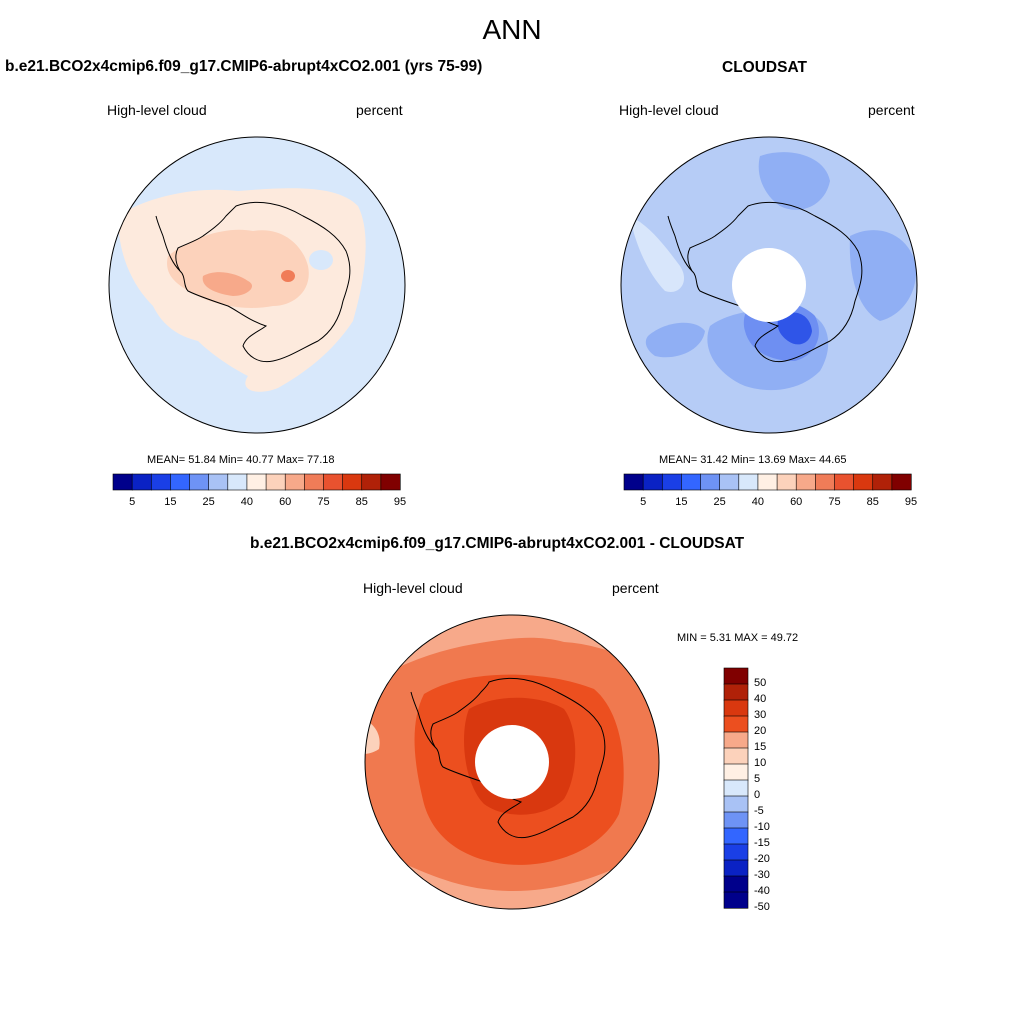 The height and width of the screenshot is (1024, 1024). I want to click on obs-antarctica-coastline, so click(775, 282).